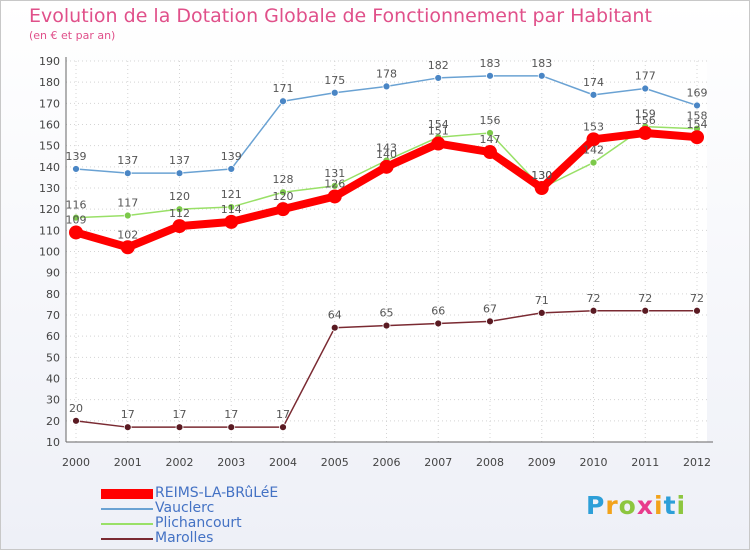 This screenshot has height=550, width=750. What do you see at coordinates (541, 175) in the screenshot?
I see `data-label: 130` at bounding box center [541, 175].